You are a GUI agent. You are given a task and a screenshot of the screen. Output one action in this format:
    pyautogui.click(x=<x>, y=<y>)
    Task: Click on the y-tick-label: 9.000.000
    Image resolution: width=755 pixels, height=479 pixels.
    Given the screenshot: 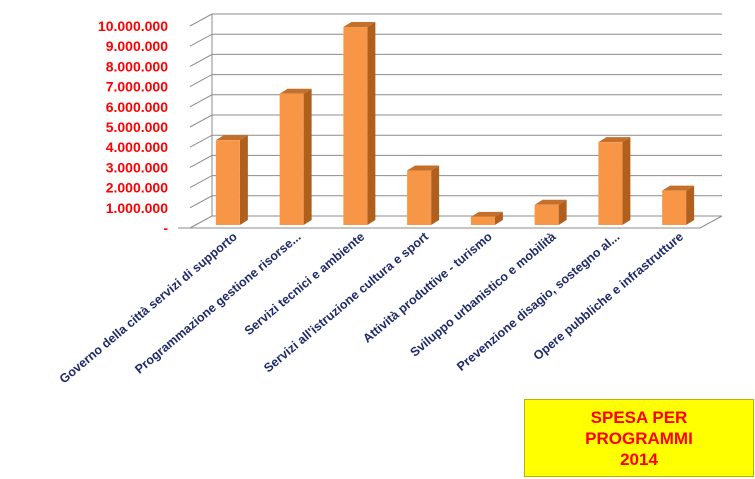 What is the action you would take?
    pyautogui.click(x=137, y=46)
    